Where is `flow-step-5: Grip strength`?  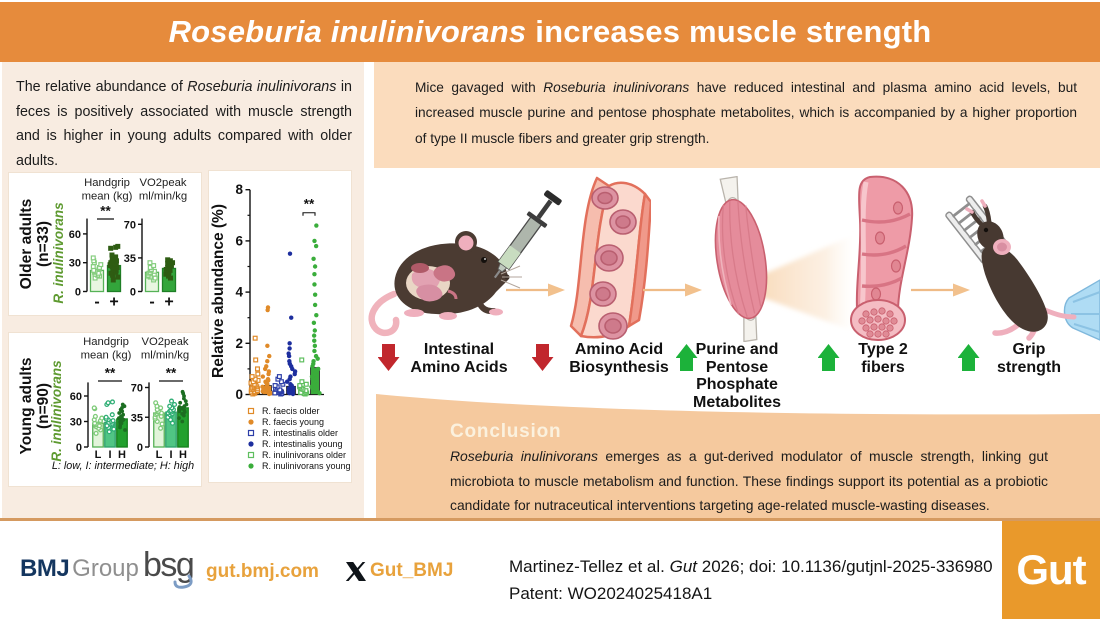 flow-step-5: Grip strength is located at coordinates (1017, 358).